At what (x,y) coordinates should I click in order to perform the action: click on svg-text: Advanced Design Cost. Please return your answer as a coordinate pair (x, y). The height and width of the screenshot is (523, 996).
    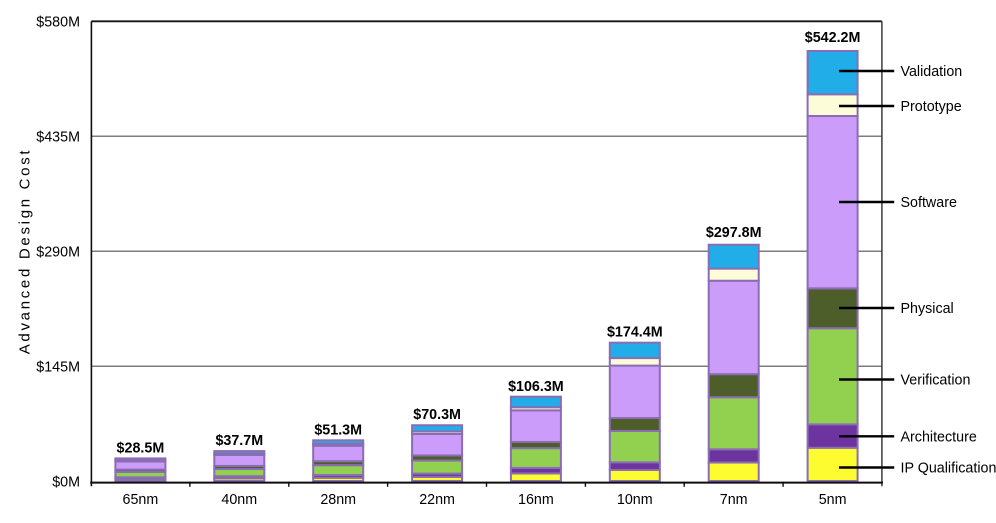
    Looking at the image, I should click on (25, 251).